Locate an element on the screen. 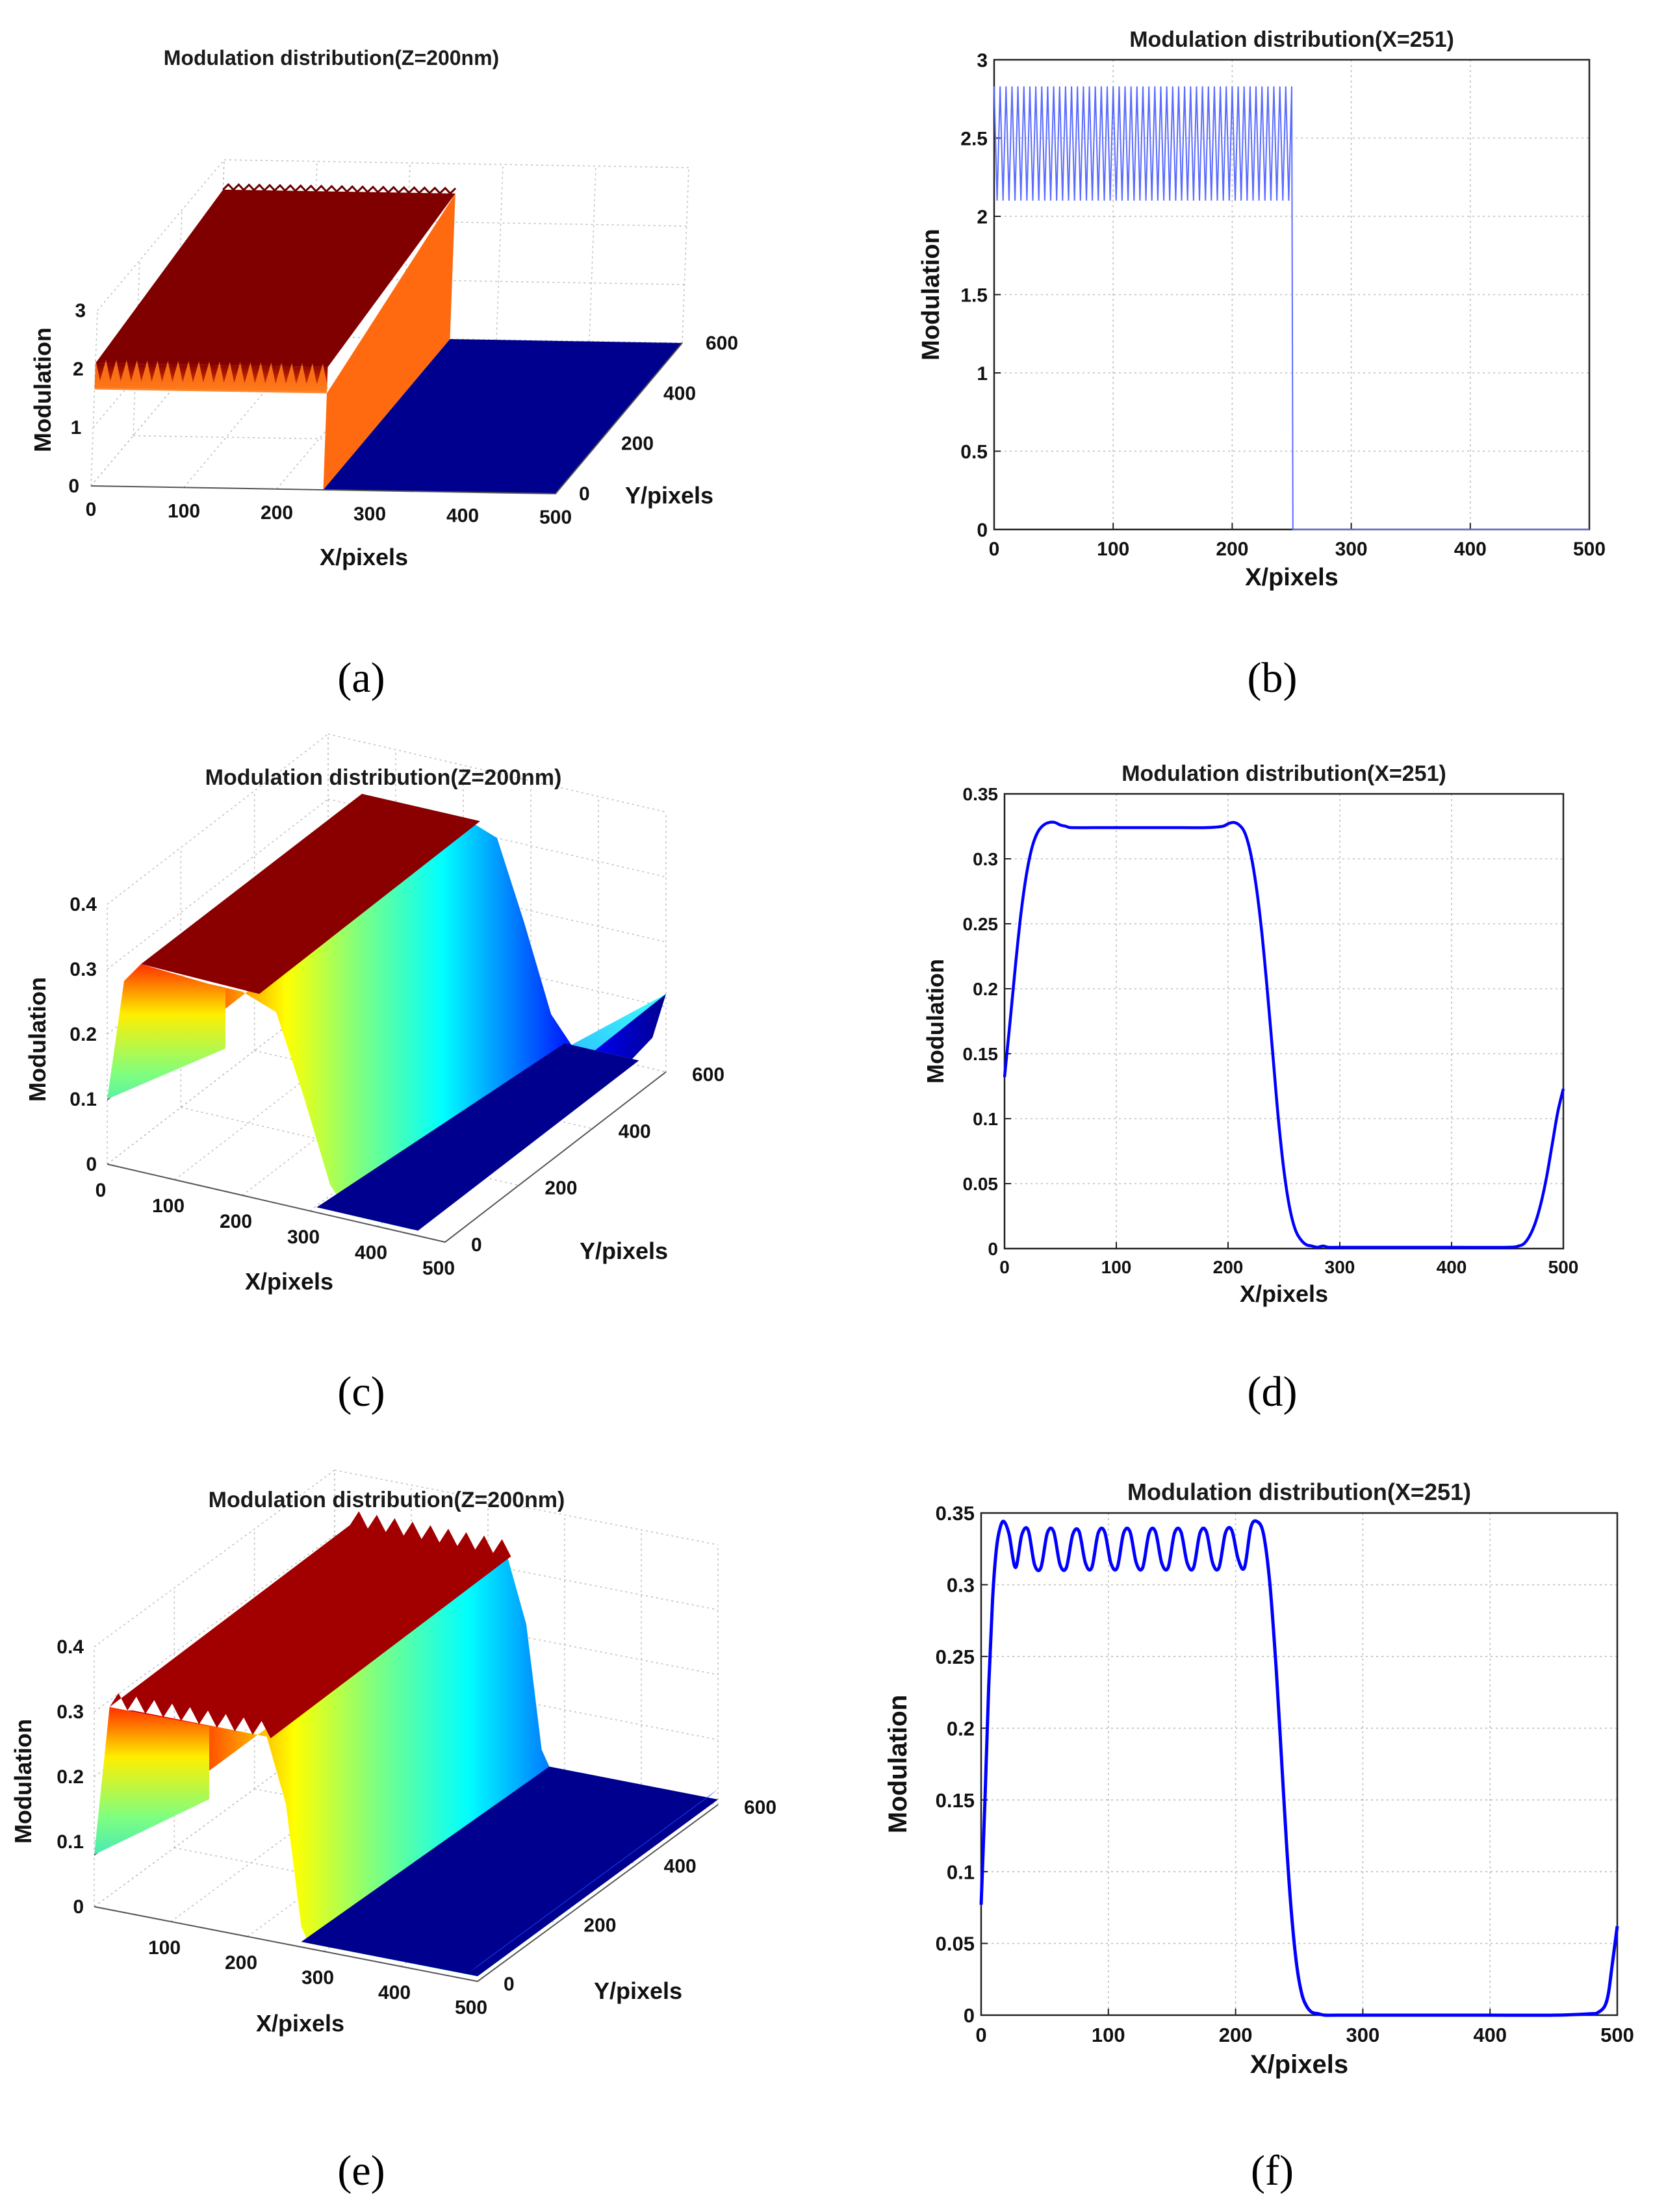 Image resolution: width=1653 pixels, height=2212 pixels. y-tick-label: 1.5 is located at coordinates (974, 295).